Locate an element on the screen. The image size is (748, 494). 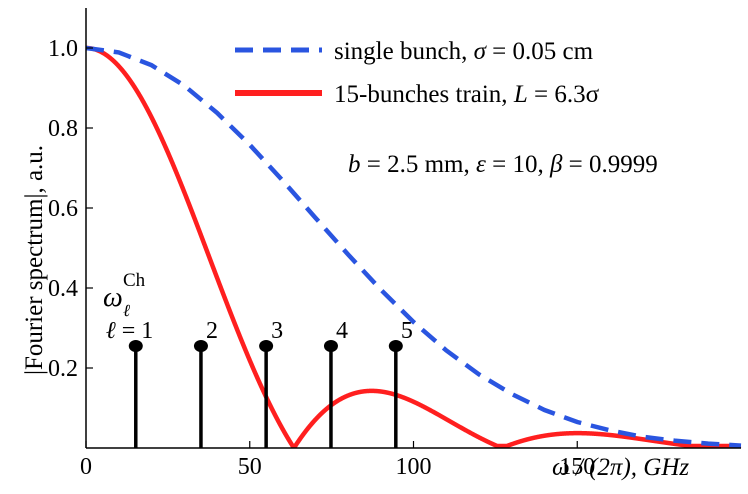
y-tick-label: 0.6 is located at coordinates (63, 209).